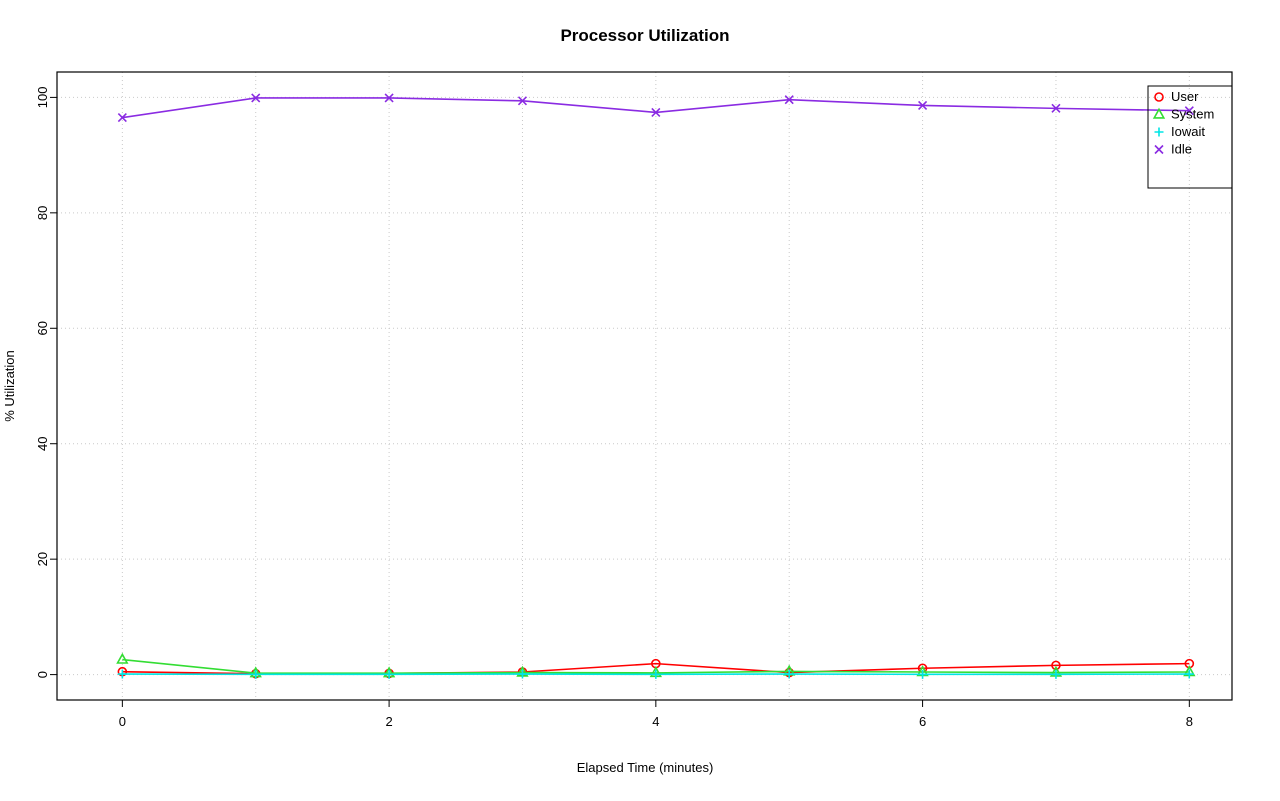 The height and width of the screenshot is (801, 1280). What do you see at coordinates (1189, 721) in the screenshot?
I see `x-tick-label: 8` at bounding box center [1189, 721].